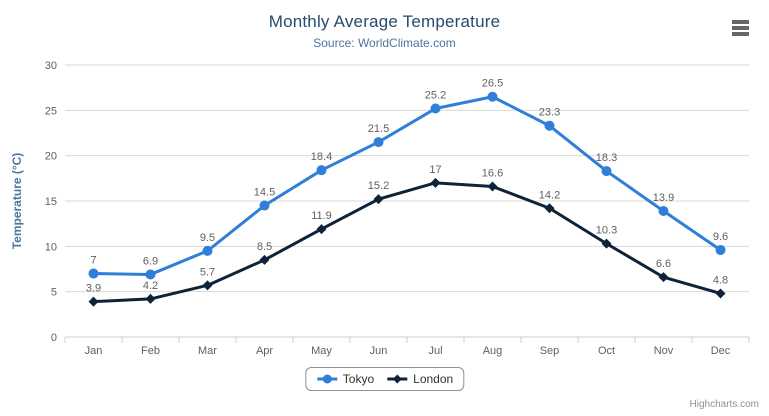 The width and height of the screenshot is (769, 416). What do you see at coordinates (549, 113) in the screenshot?
I see `data-label-tokyo-sep: 23.3` at bounding box center [549, 113].